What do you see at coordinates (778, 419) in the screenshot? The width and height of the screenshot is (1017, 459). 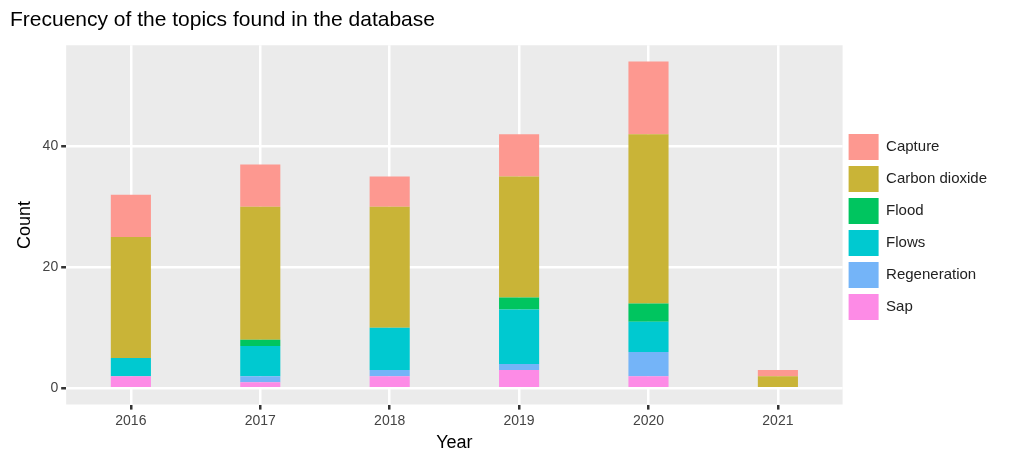 I see `x-tick-label: 2021` at bounding box center [778, 419].